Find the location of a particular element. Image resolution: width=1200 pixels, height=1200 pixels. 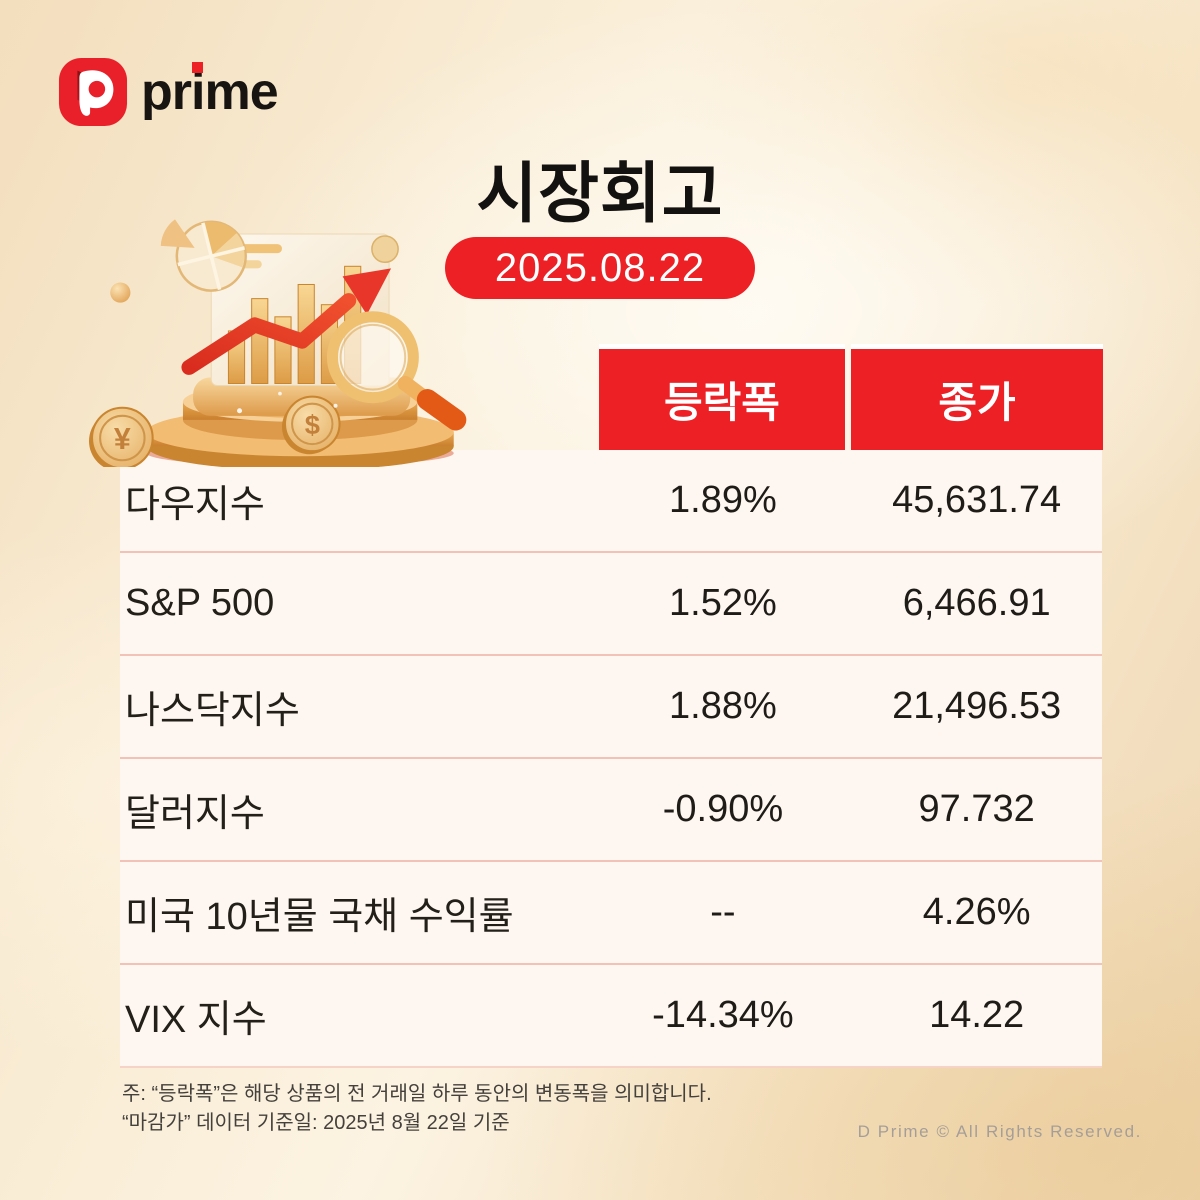

table-column-headers: 등락폭 종가 is located at coordinates (851, 397).